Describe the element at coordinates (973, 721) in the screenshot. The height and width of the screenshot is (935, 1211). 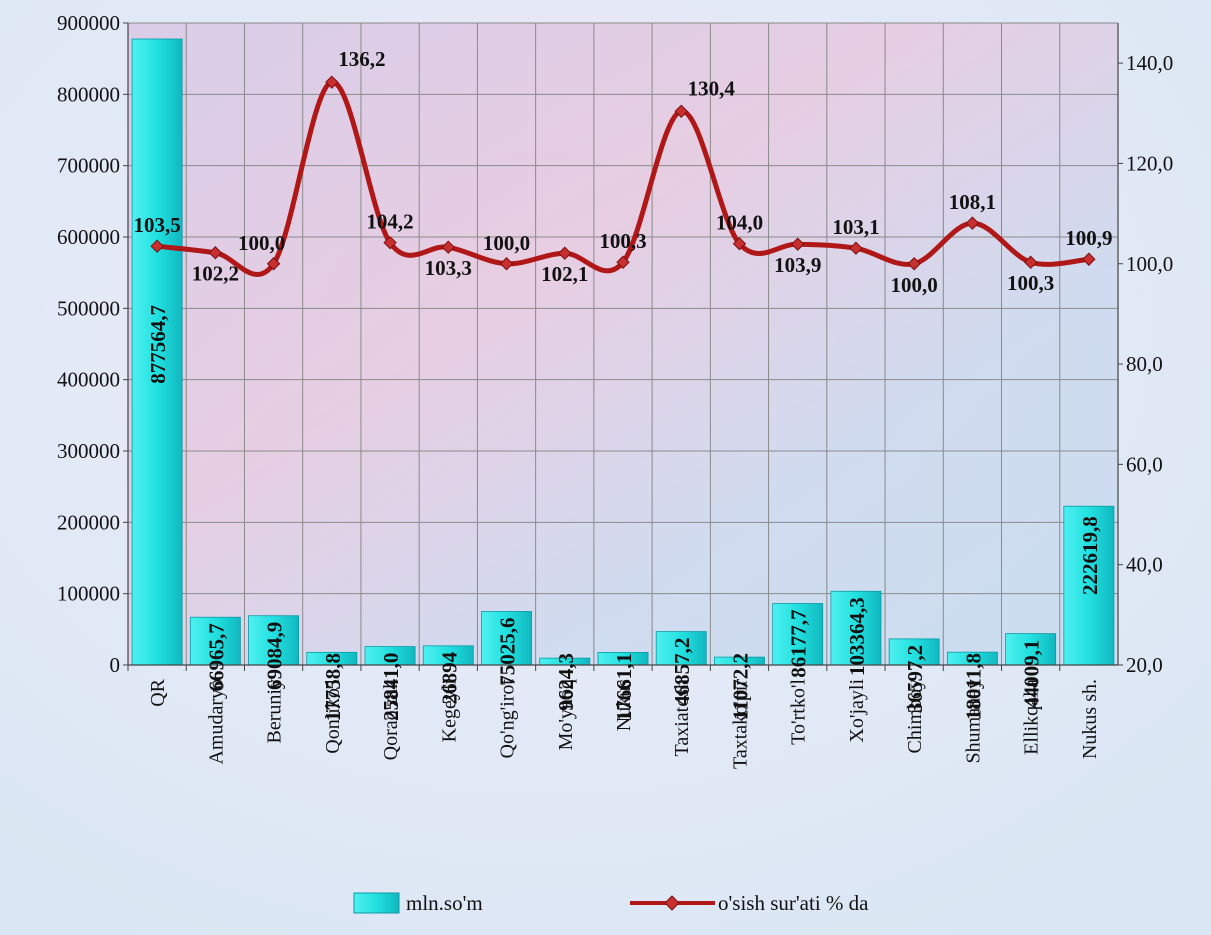
I see `x-tick-label: Shumanay` at that location.